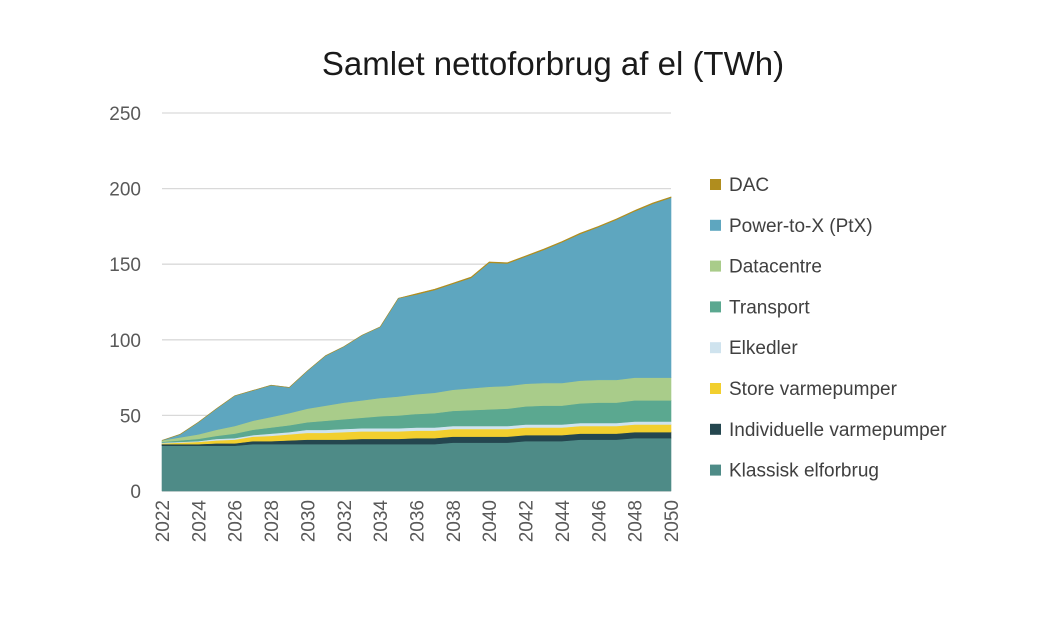 Image resolution: width=1042 pixels, height=621 pixels. What do you see at coordinates (769, 307) in the screenshot?
I see `legend-label: Transport` at bounding box center [769, 307].